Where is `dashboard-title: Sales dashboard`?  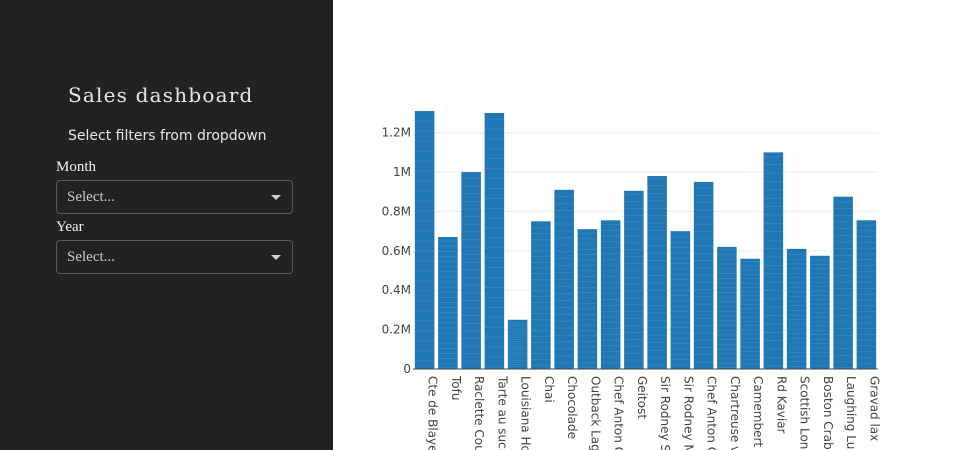
dashboard-title: Sales dashboard is located at coordinates (161, 95).